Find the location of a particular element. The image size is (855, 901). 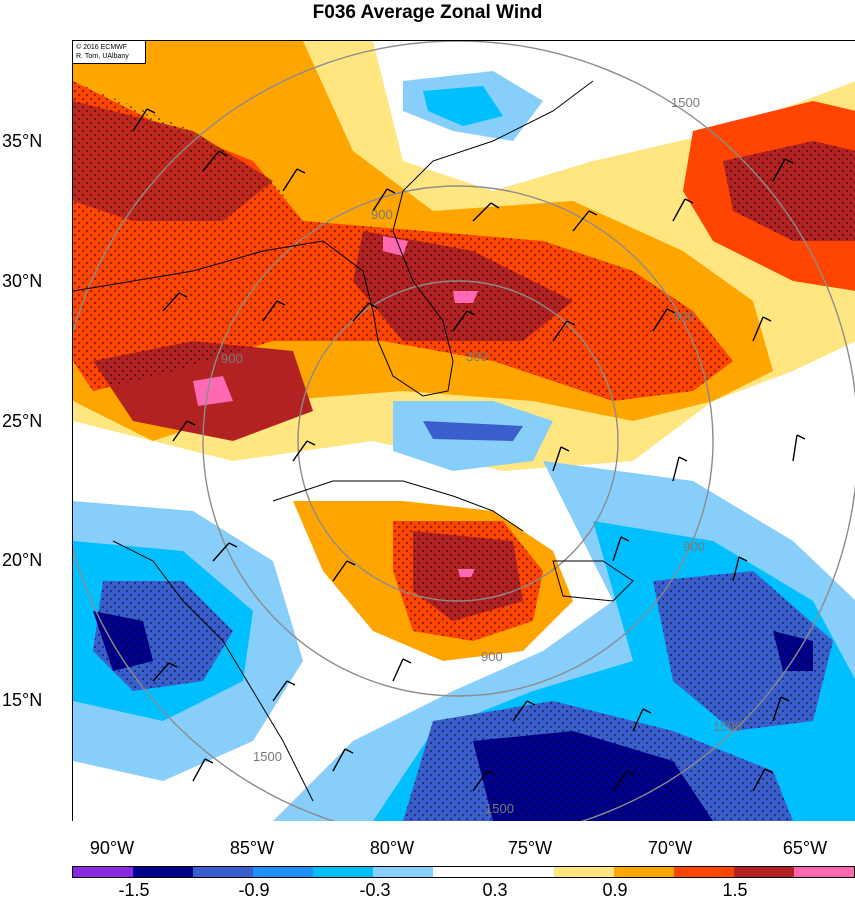

lon-label-70w: 70°W is located at coordinates (670, 848).